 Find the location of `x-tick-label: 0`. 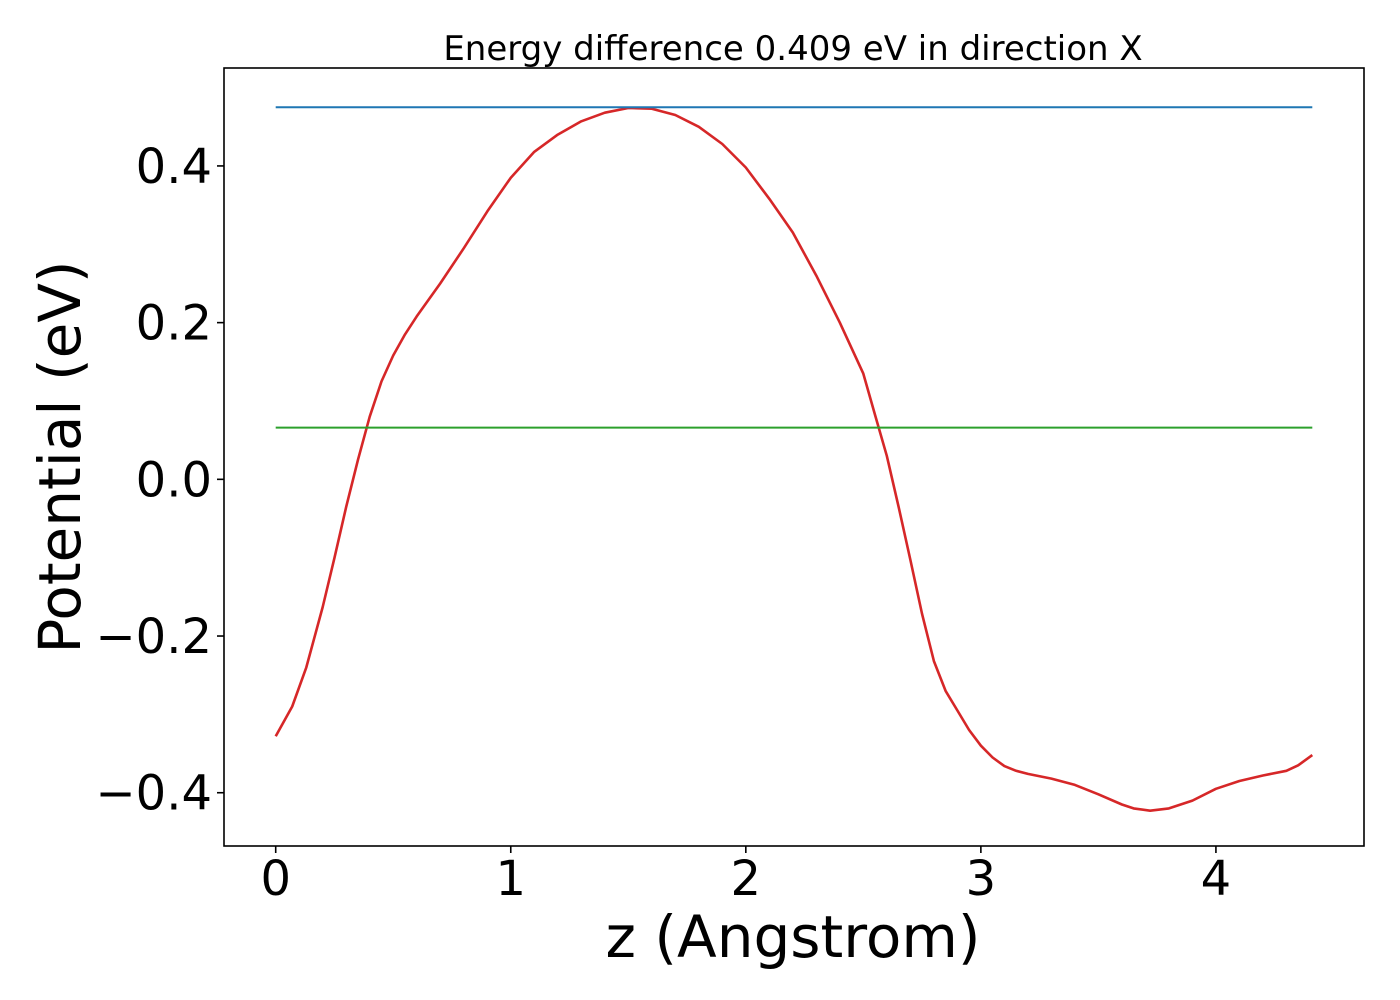

x-tick-label: 0 is located at coordinates (275, 879).